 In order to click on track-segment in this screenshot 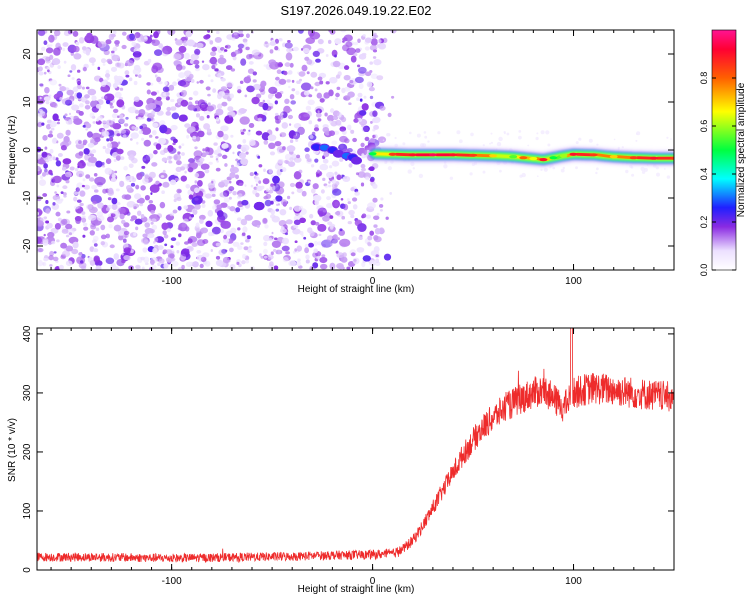, I will do `click(605, 156)`.